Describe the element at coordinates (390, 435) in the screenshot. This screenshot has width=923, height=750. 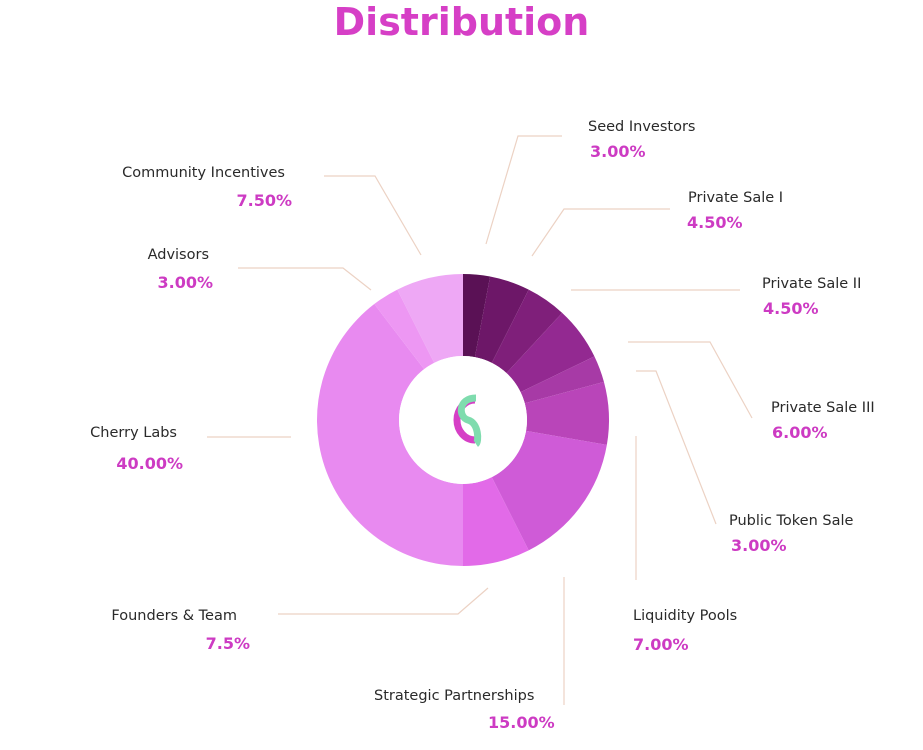
I see `slice-cherry-labs` at that location.